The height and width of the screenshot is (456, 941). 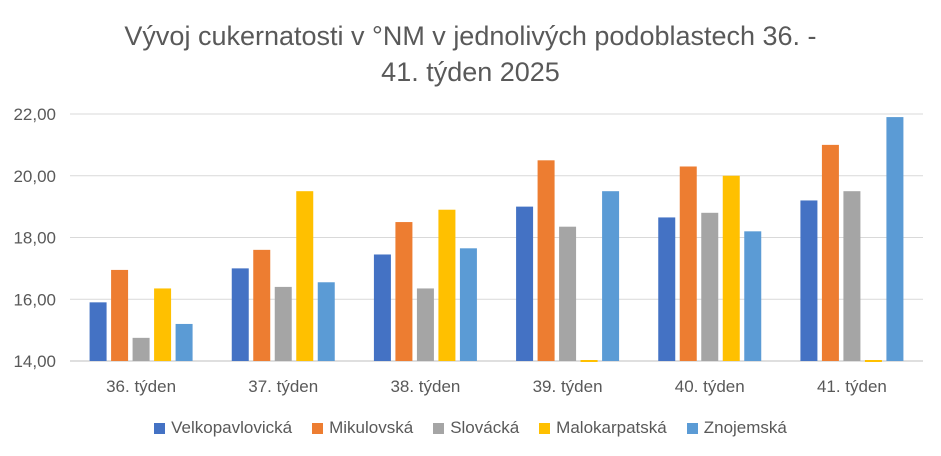 I want to click on y-tick-label: 14,00, so click(x=34, y=361).